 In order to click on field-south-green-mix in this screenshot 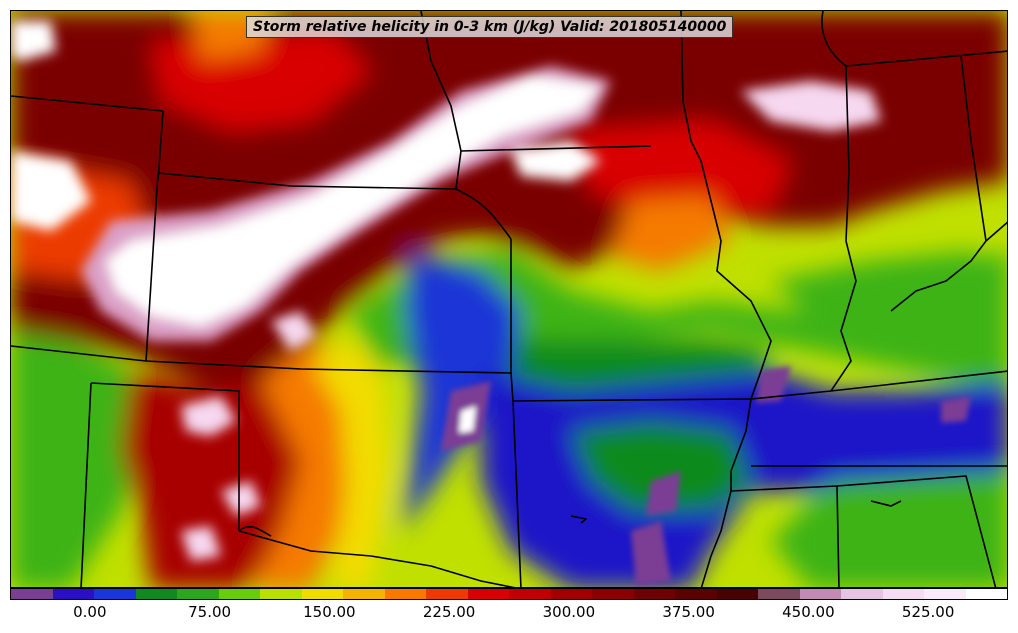, I will do `click(661, 466)`.